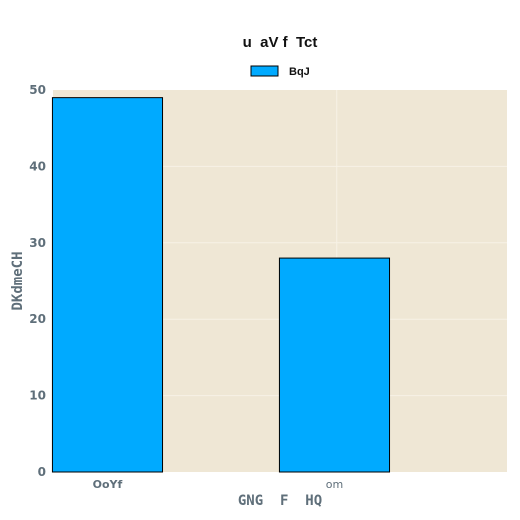  What do you see at coordinates (218, 484) in the screenshot?
I see `x-axis-ticks: OoYf om` at bounding box center [218, 484].